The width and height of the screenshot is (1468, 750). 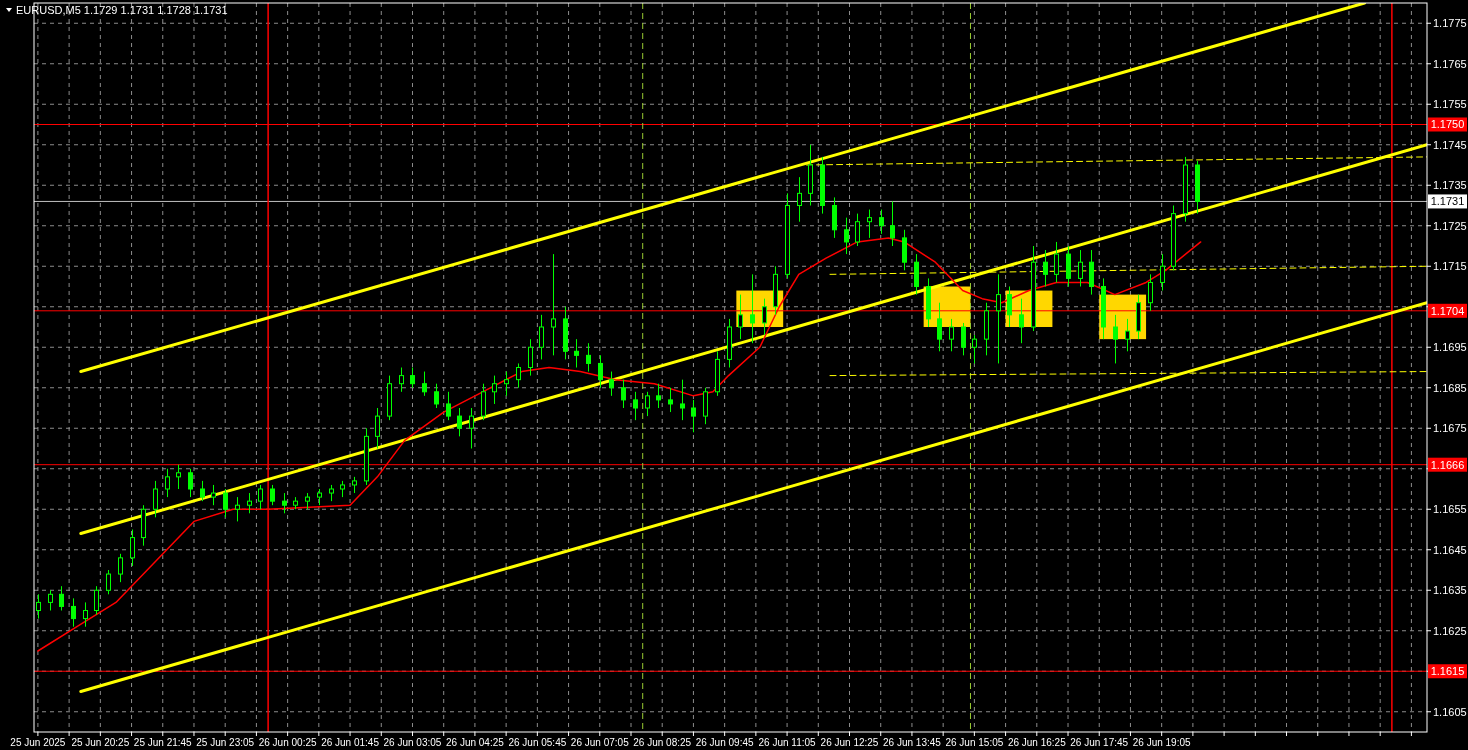 What do you see at coordinates (1099, 742) in the screenshot?
I see `x-tick-label: 26 Jun 17:45` at bounding box center [1099, 742].